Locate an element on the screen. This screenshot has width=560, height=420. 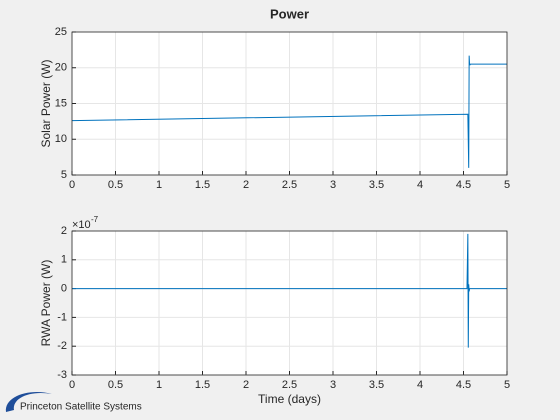
y-tick-label: -2 is located at coordinates (62, 346).